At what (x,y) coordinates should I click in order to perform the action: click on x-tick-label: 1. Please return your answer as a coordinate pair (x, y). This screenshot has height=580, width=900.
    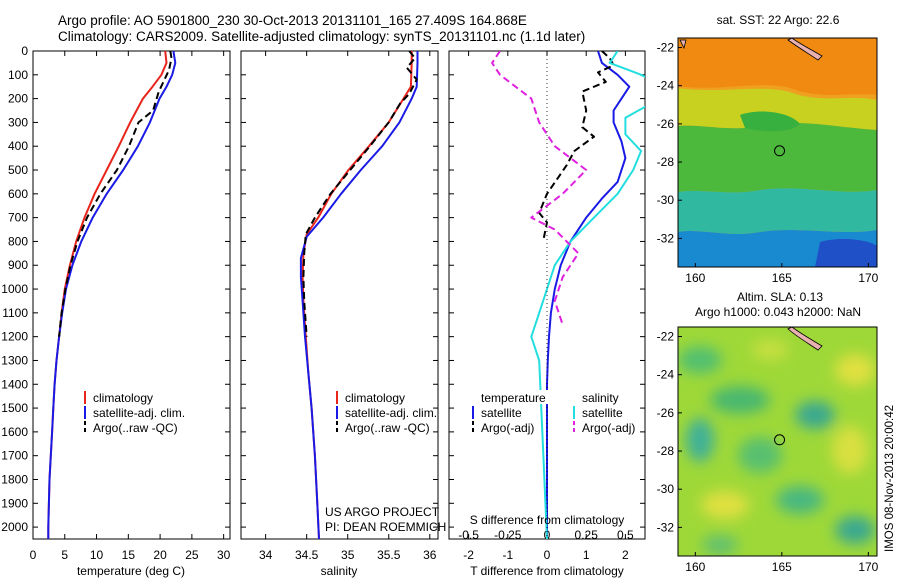
    Looking at the image, I should click on (586, 555).